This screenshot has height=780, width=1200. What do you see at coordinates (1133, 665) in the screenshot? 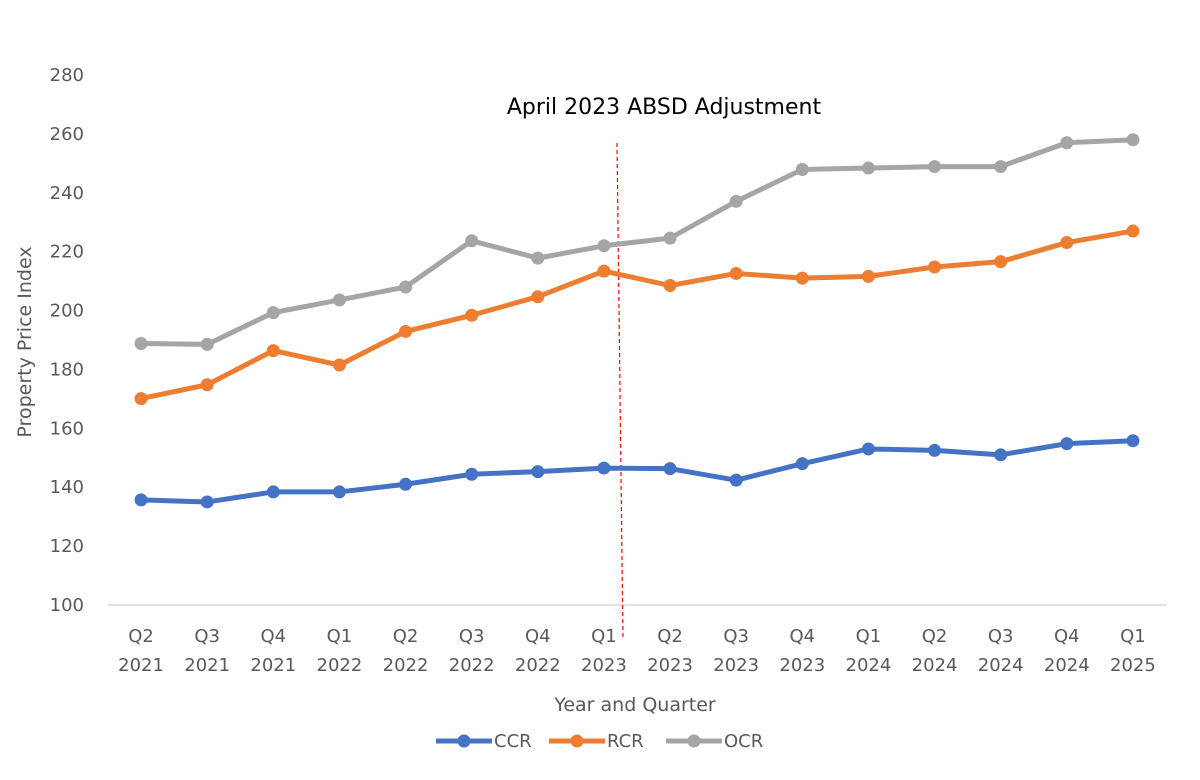
I see `x-tick-label-year: 2025` at bounding box center [1133, 665].